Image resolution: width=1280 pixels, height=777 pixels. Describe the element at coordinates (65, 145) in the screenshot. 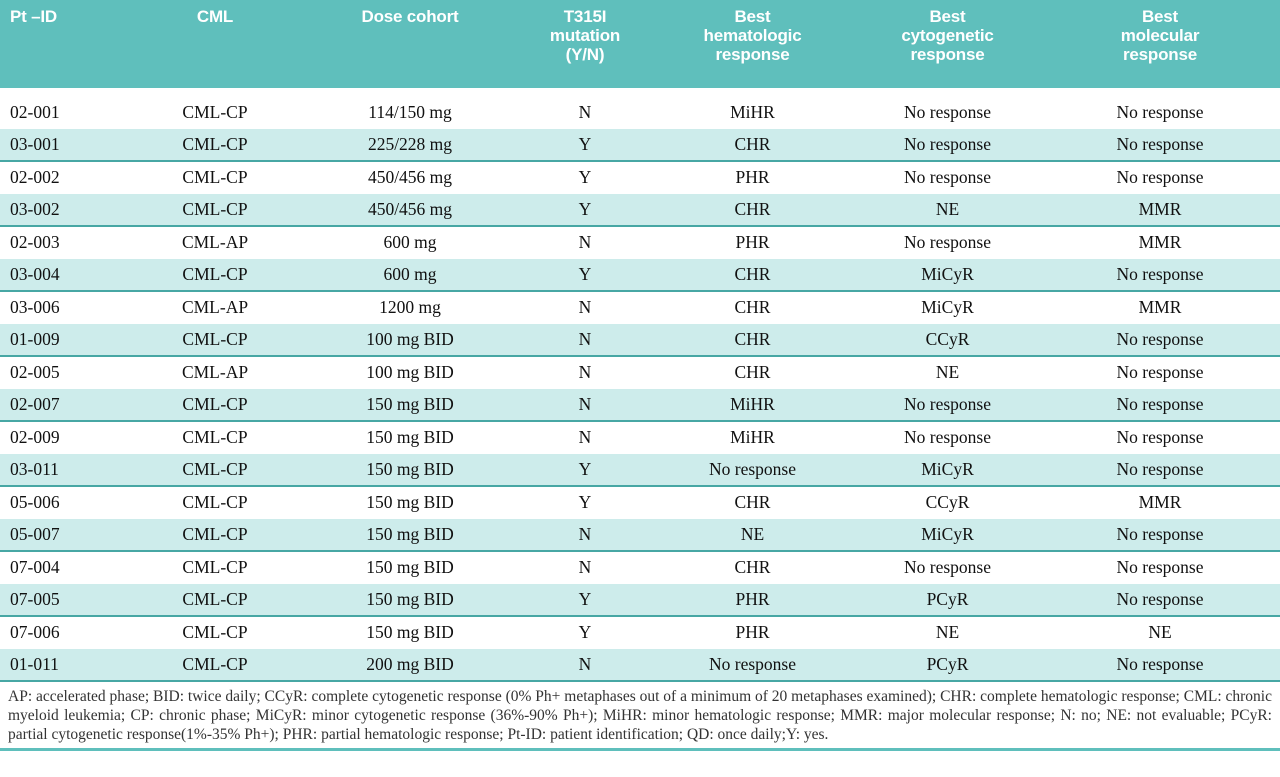

I see `cell-pt-id: 03-001` at that location.